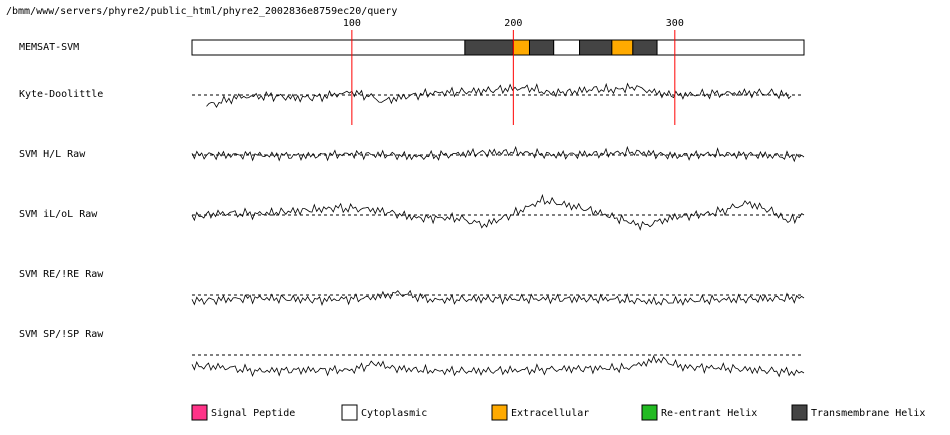 The image size is (950, 435). What do you see at coordinates (498, 154) in the screenshot?
I see `profile-line-svm_h_l` at bounding box center [498, 154].